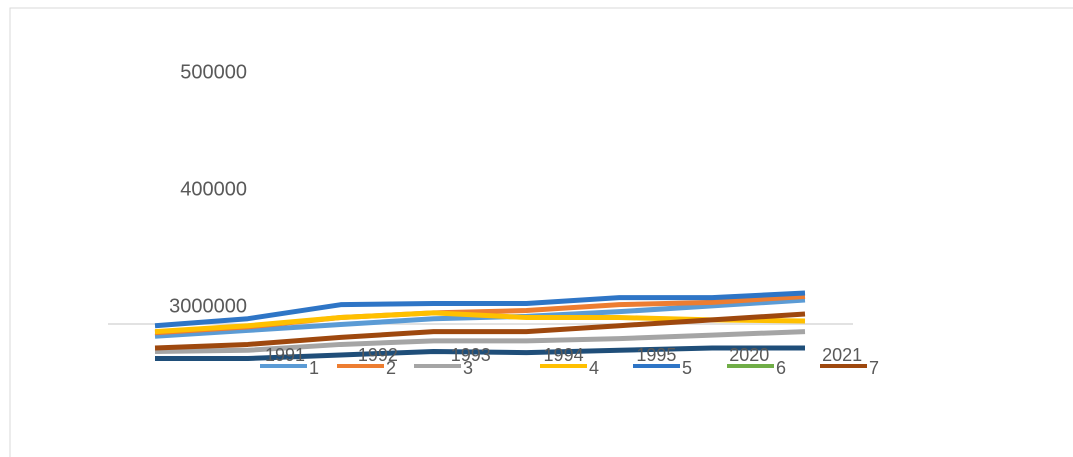 Image resolution: width=1073 pixels, height=457 pixels. Describe the element at coordinates (314, 368) in the screenshot. I see `legend-label: 1` at that location.